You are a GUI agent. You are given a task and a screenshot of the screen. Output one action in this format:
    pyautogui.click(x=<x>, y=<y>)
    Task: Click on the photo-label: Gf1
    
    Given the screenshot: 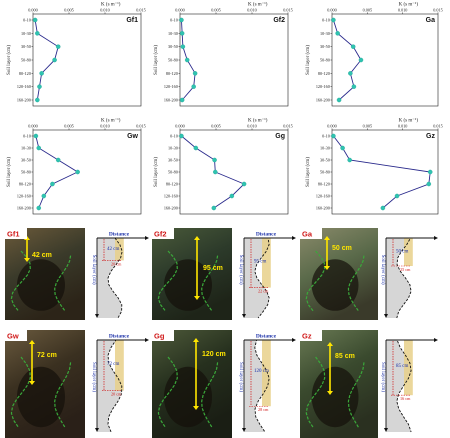 What is the action you would take?
    pyautogui.click(x=13, y=234)
    